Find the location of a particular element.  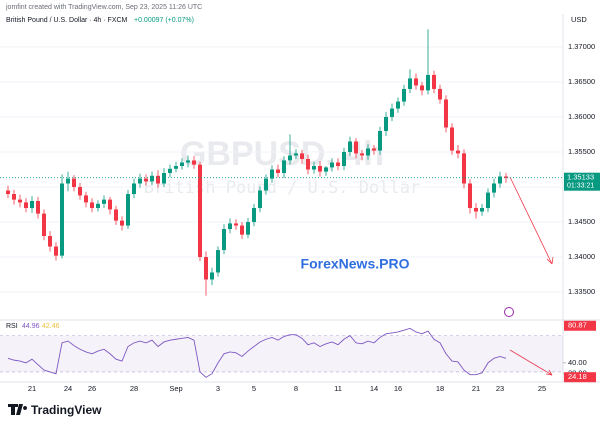

x-tick-label: 23 is located at coordinates (500, 388).